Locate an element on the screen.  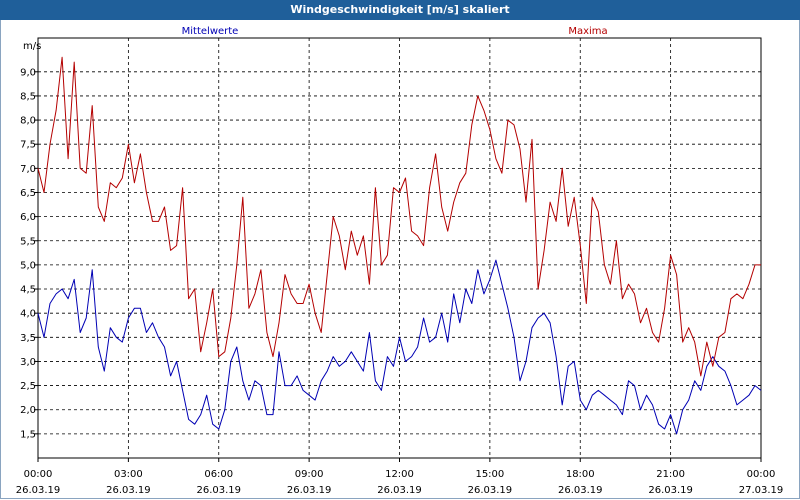
y-tick-label: 7,5 is located at coordinates (28, 145).